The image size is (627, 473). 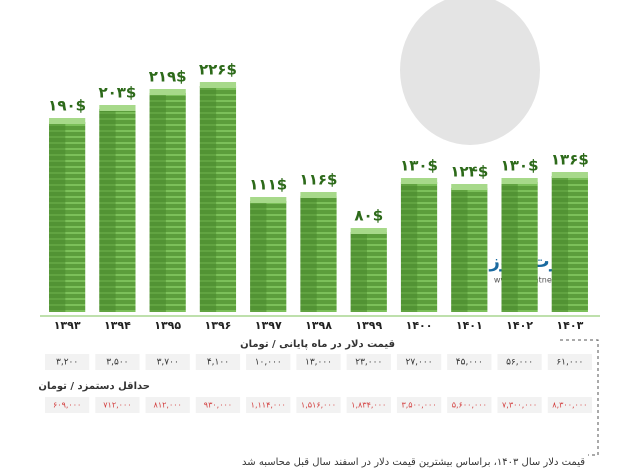 I want to click on x-tick-label: ۱۴۰۱, so click(x=469, y=325).